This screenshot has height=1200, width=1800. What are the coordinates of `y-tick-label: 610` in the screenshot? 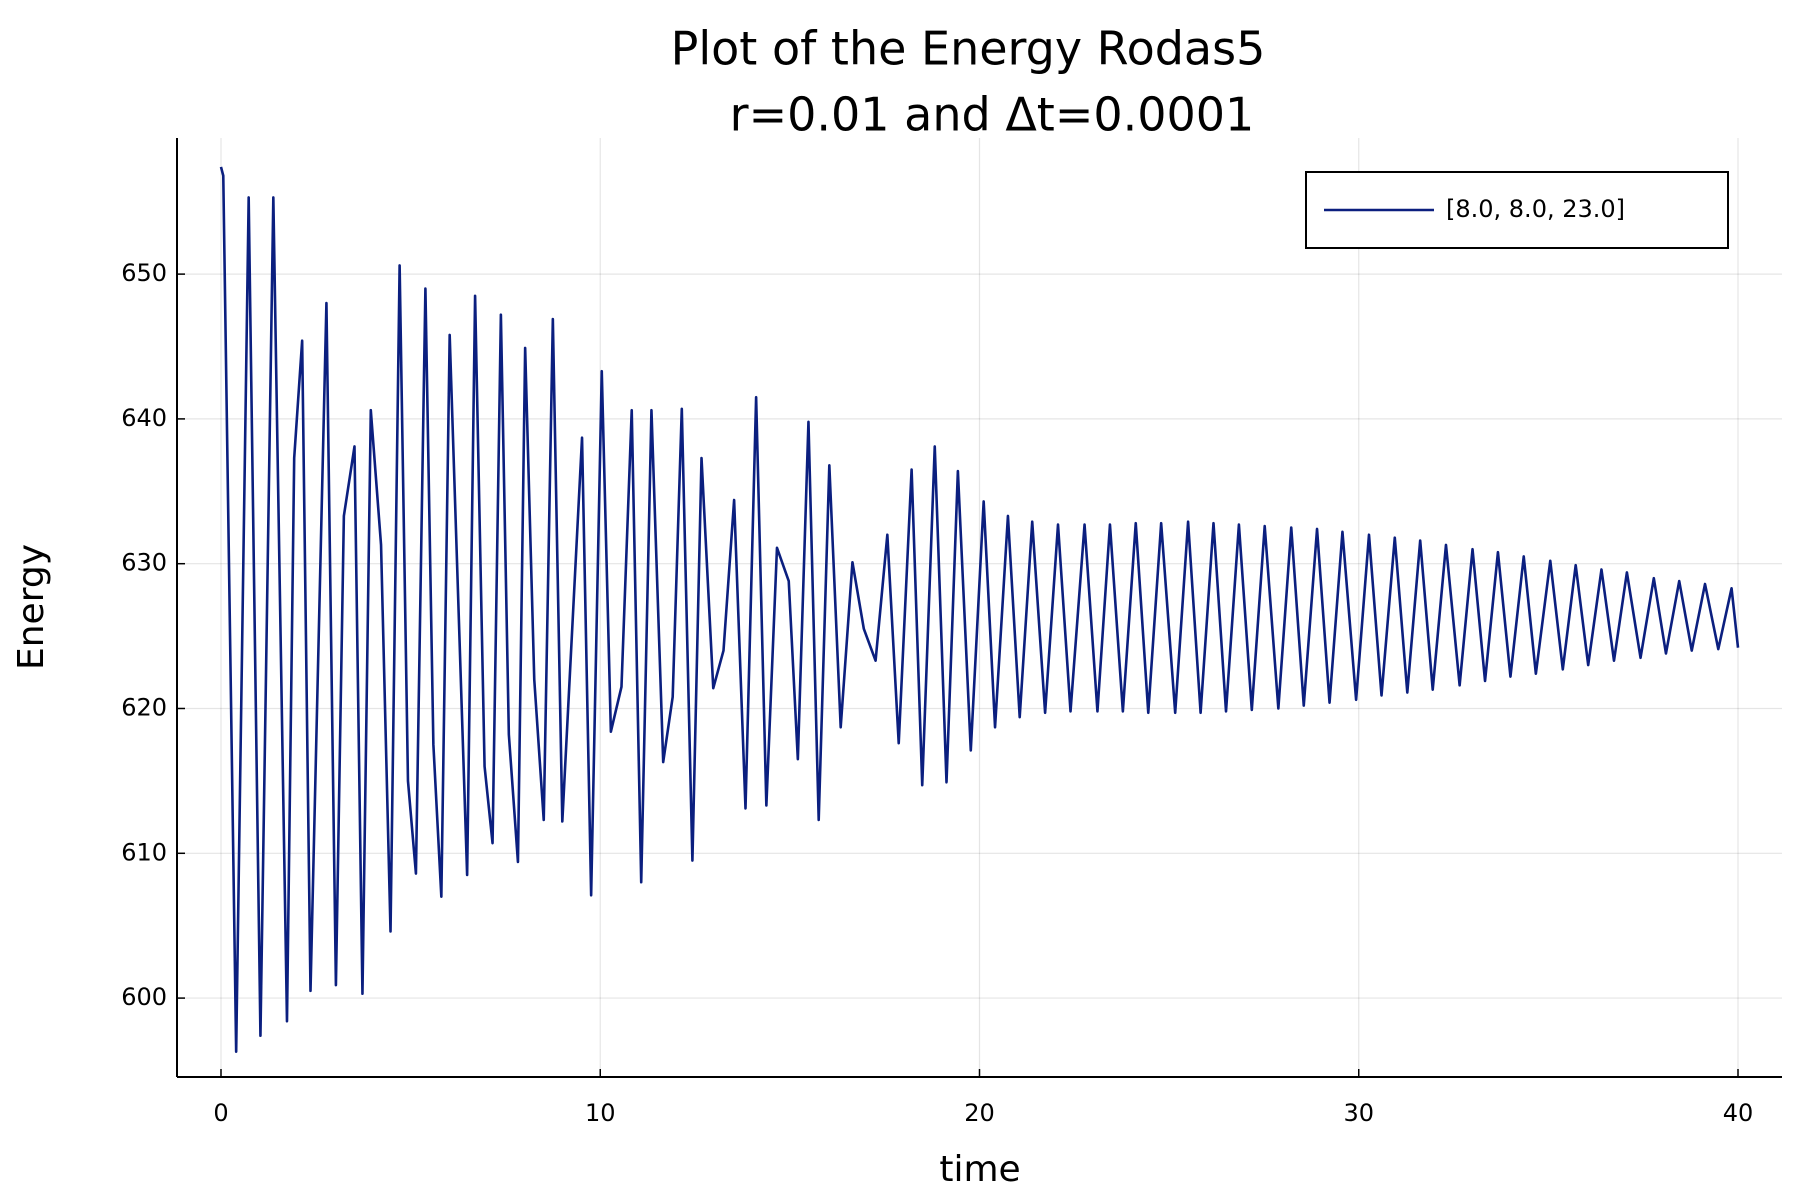 It's located at (144, 852).